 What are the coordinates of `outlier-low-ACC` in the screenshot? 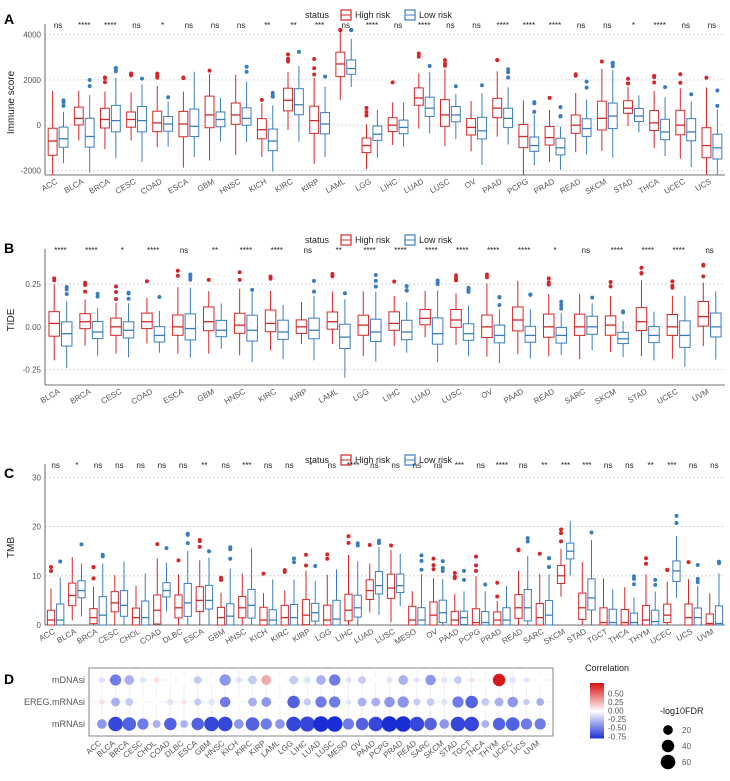 It's located at (63, 105).